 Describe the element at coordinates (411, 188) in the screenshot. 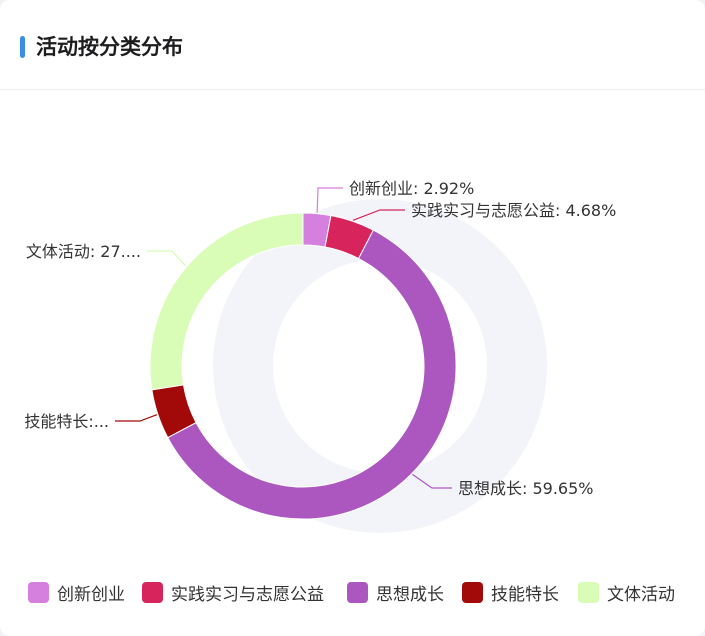

I see `slice-data-label: 创新创业: 2.92%` at that location.